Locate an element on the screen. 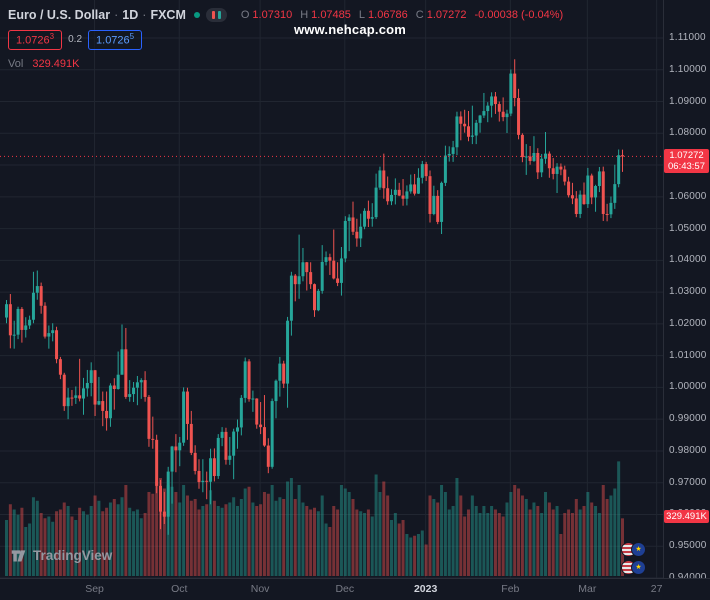 The width and height of the screenshot is (710, 600). time-axis: Sep Oct Nov Dec 2023 Feb Mar 27 is located at coordinates (355, 589).